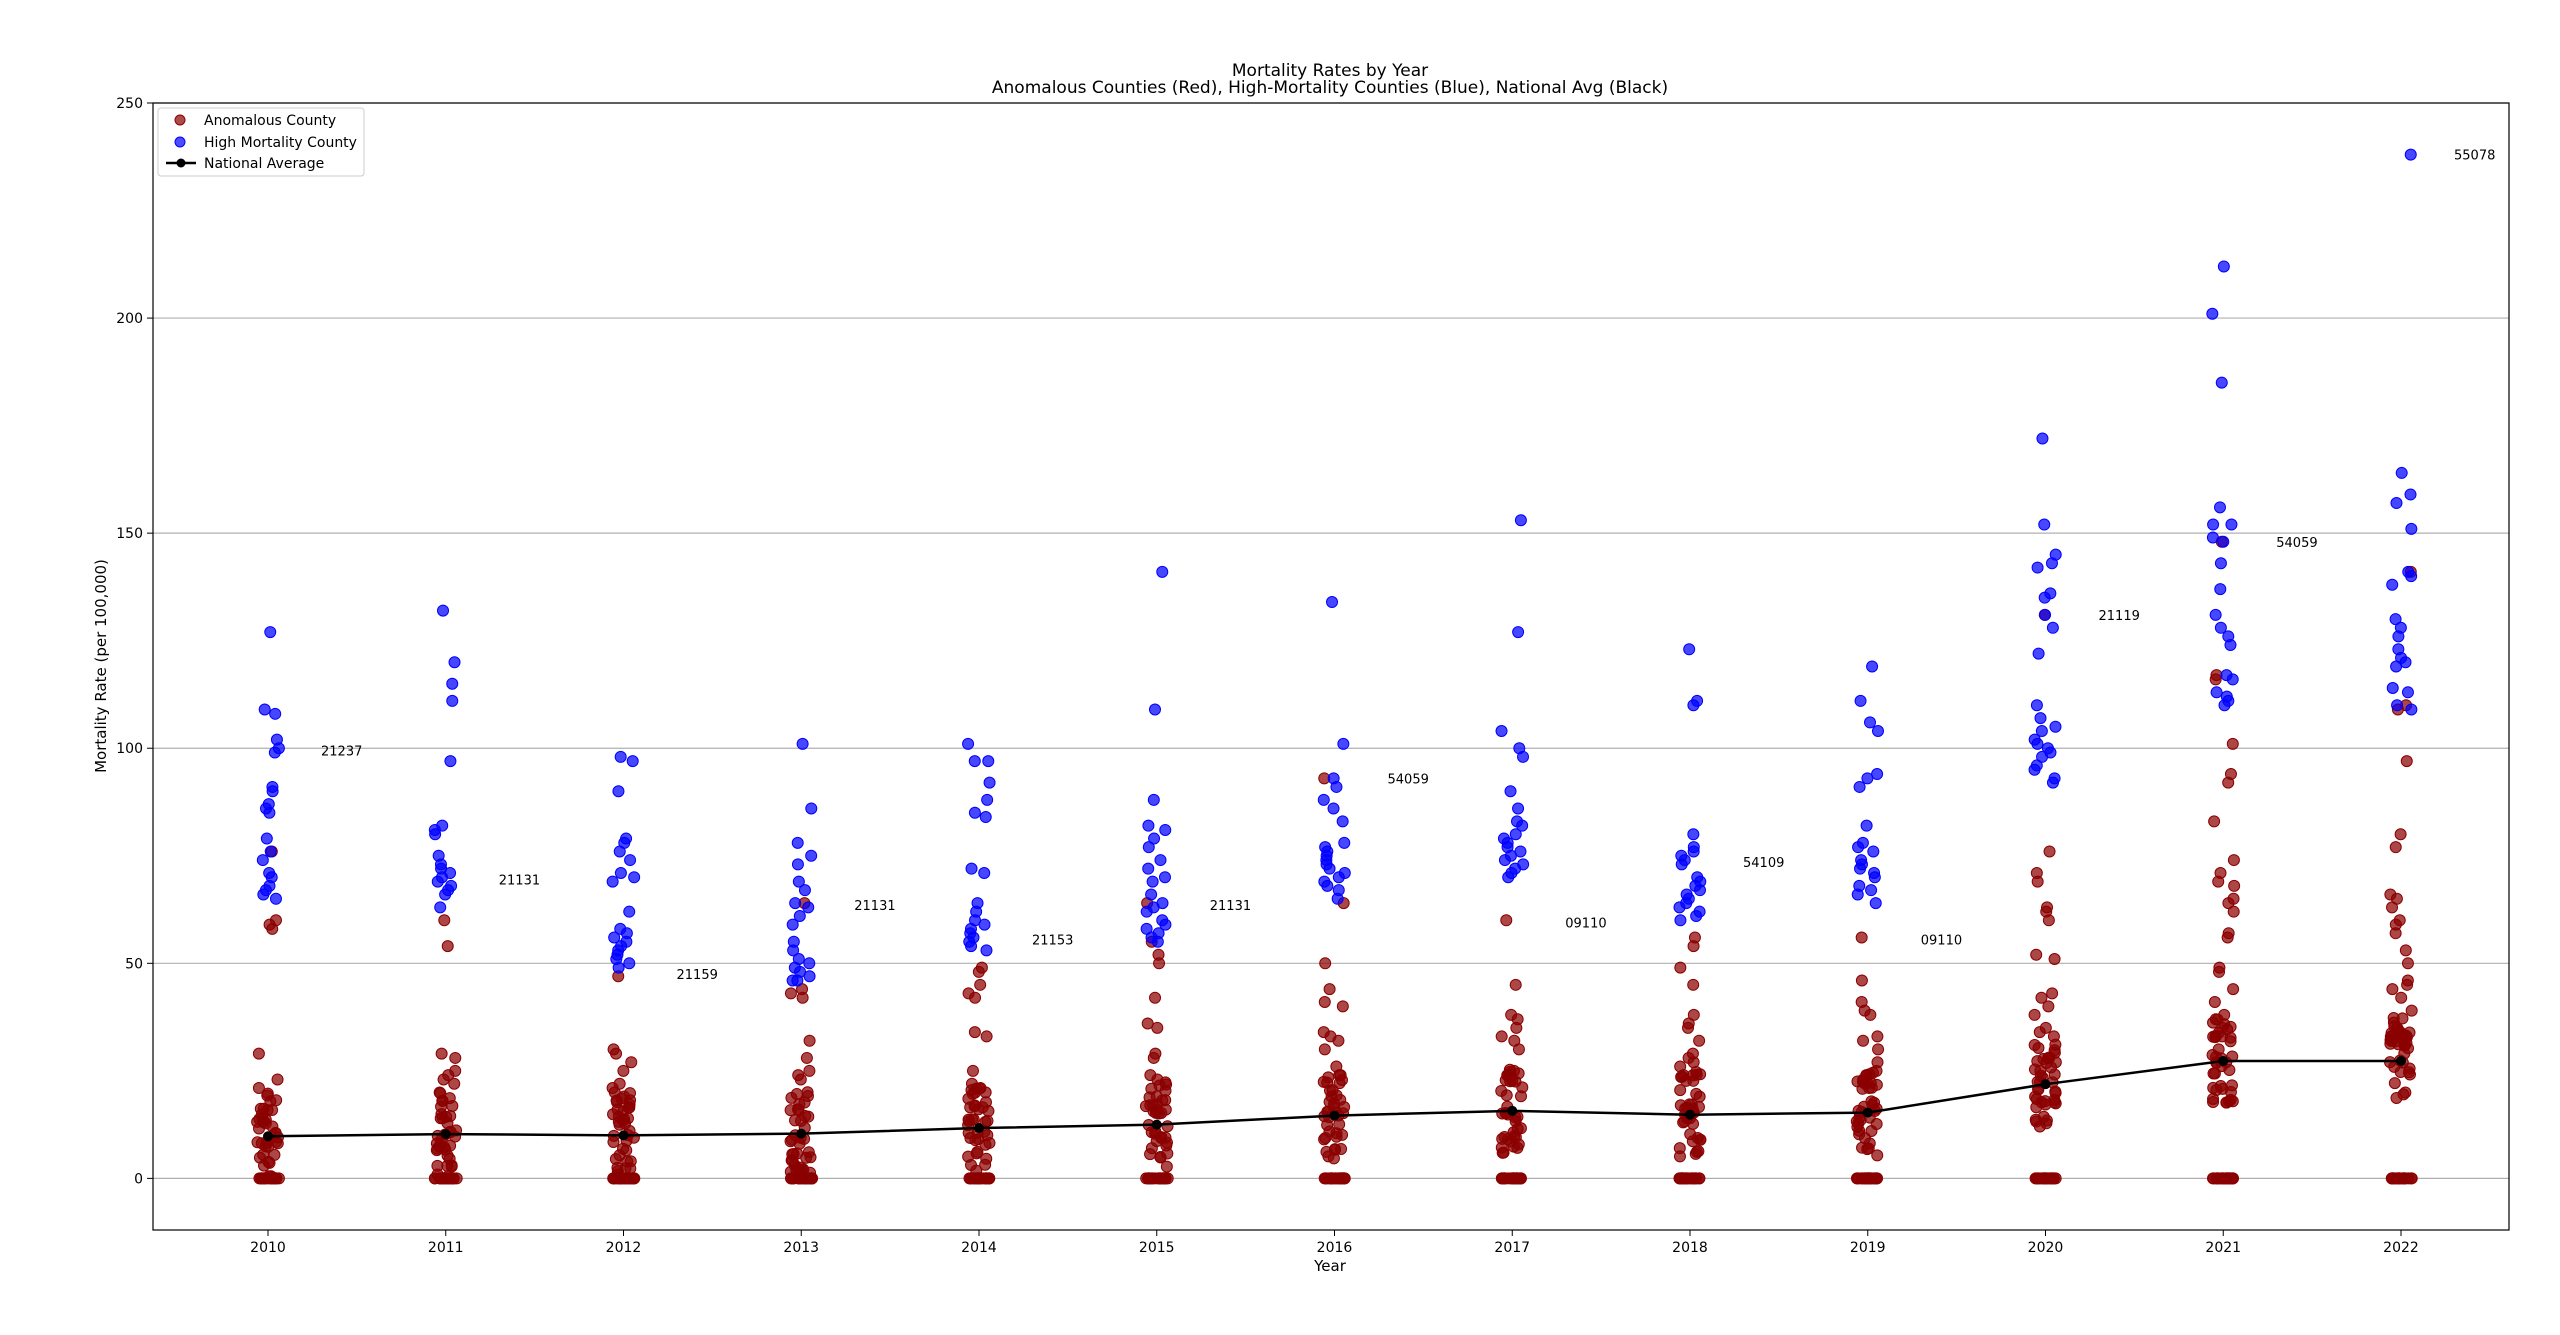 This screenshot has width=2560, height=1335. What do you see at coordinates (270, 121) in the screenshot?
I see `legend-label-anomalous: Anomalous County` at bounding box center [270, 121].